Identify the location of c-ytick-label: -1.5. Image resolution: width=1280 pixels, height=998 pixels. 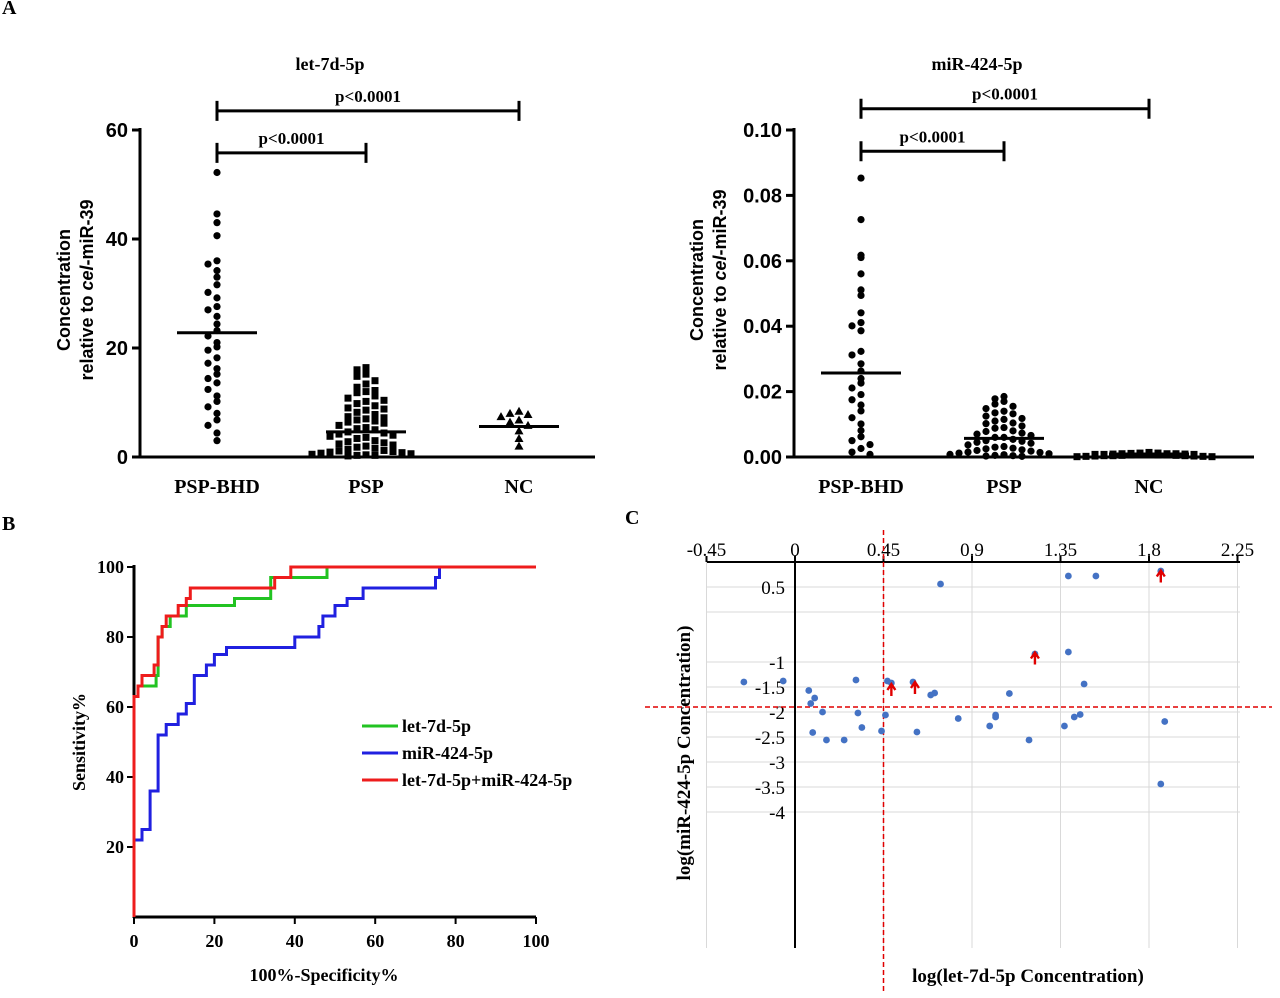
(770, 688).